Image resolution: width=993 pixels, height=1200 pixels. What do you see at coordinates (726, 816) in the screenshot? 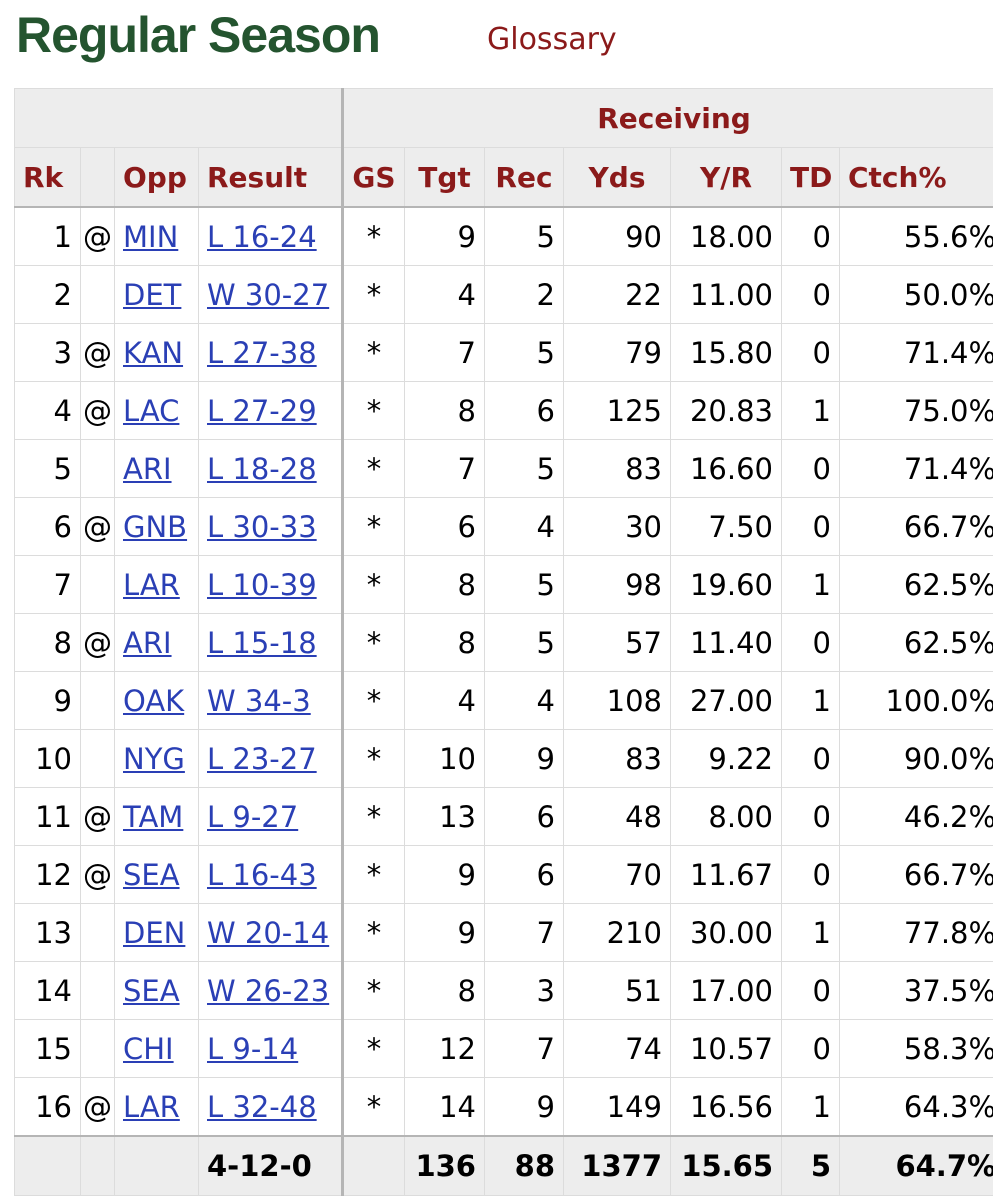
I see `yards-per-reception-cell: 8.00` at bounding box center [726, 816].